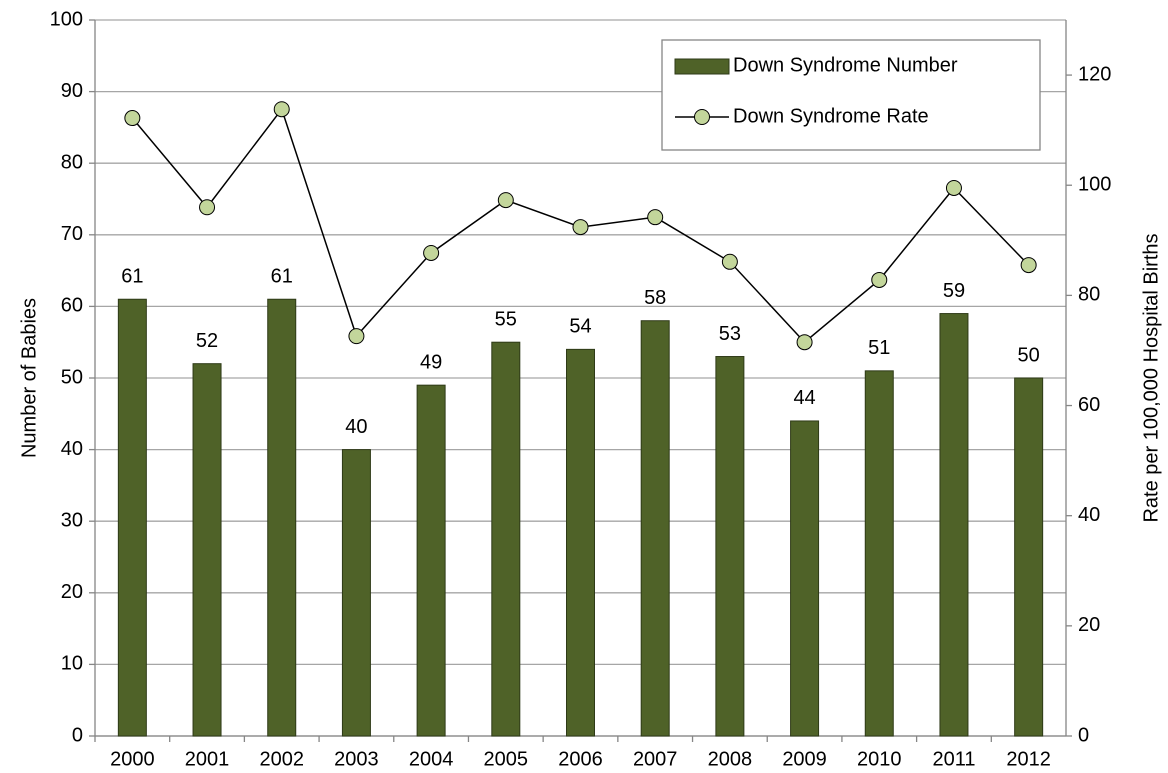  I want to click on legend-label: Down Syndrome Number, so click(845, 65).